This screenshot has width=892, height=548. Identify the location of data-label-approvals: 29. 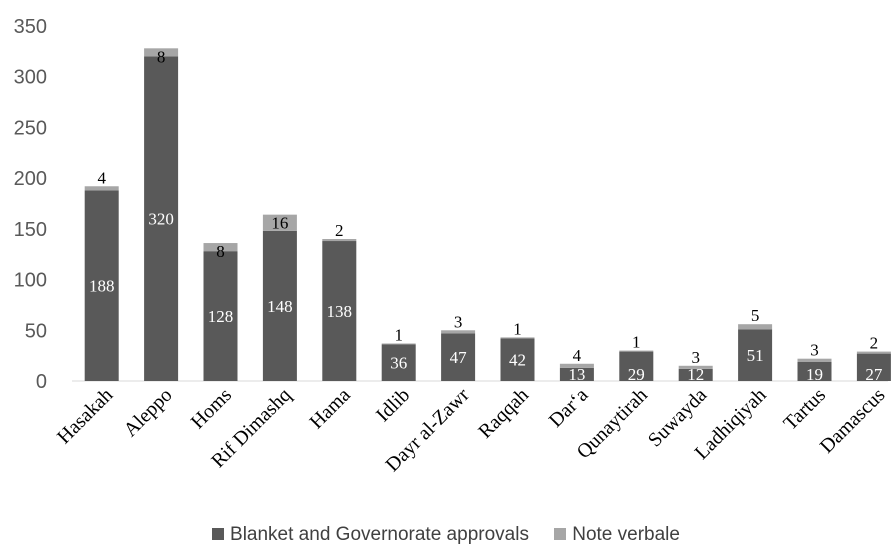
(636, 374).